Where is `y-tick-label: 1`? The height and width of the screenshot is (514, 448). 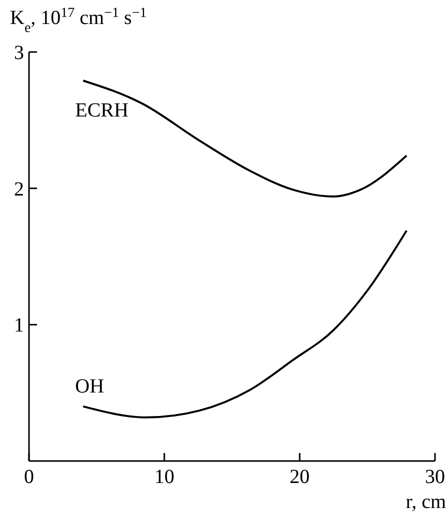 y-tick-label: 1 is located at coordinates (19, 325).